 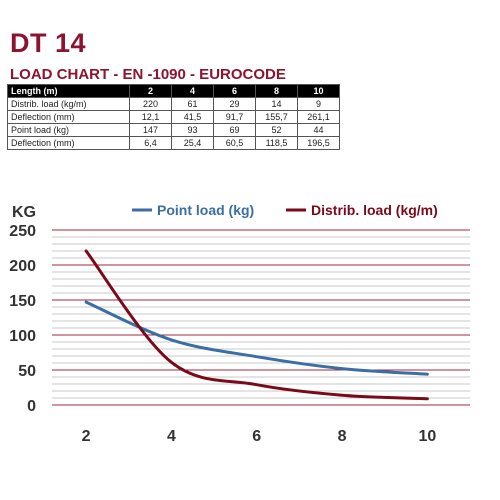 What do you see at coordinates (86, 436) in the screenshot?
I see `x-tick-label: 2` at bounding box center [86, 436].